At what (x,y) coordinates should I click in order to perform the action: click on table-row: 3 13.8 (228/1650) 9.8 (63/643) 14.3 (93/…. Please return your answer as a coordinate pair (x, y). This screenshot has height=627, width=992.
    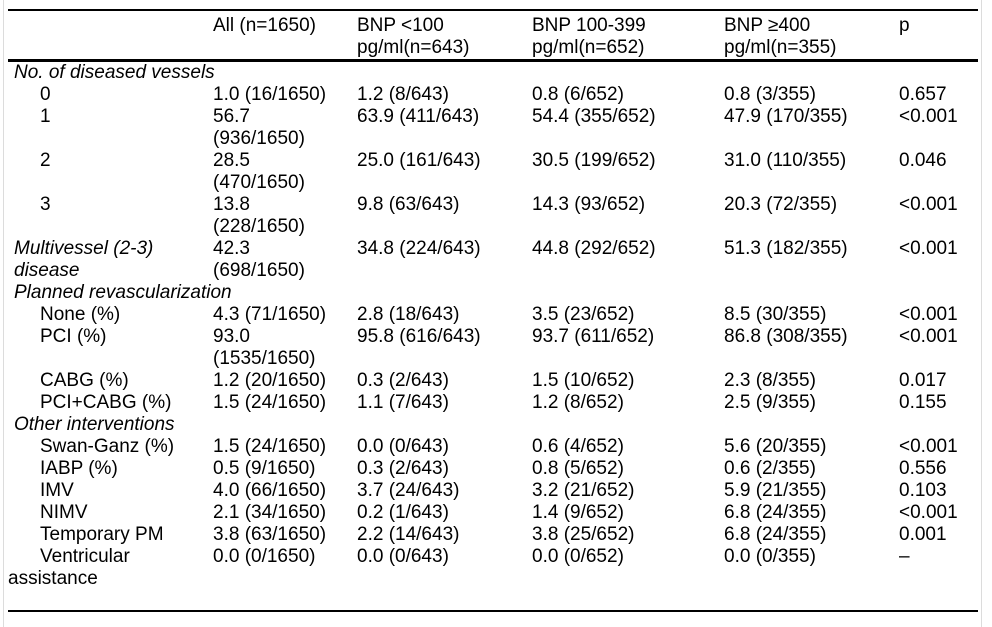
    Looking at the image, I should click on (493, 216).